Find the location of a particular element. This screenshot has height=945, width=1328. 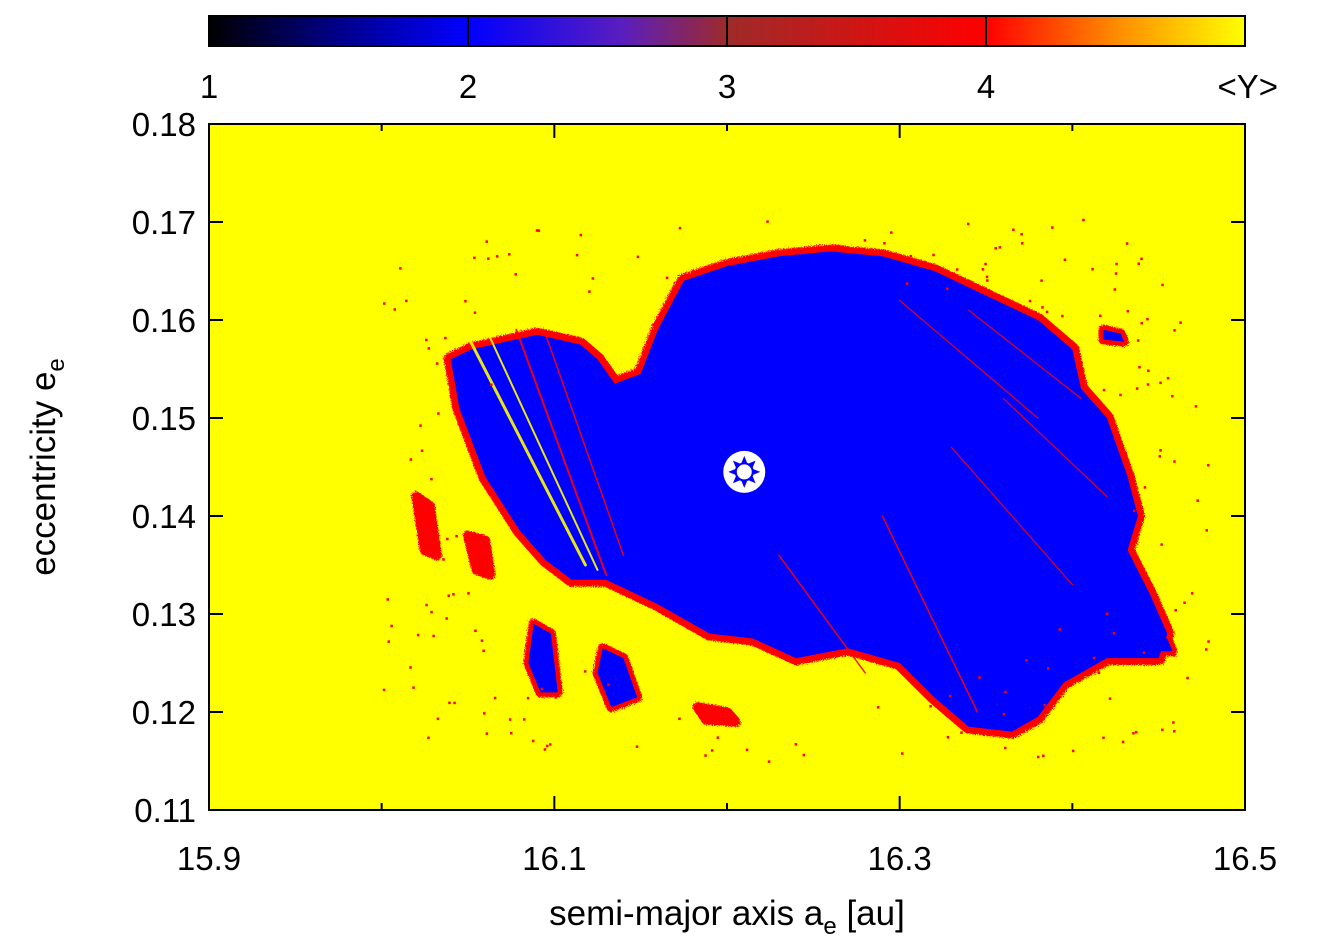

colorbar-ticks: 1 2 3 4 is located at coordinates (597, 60).